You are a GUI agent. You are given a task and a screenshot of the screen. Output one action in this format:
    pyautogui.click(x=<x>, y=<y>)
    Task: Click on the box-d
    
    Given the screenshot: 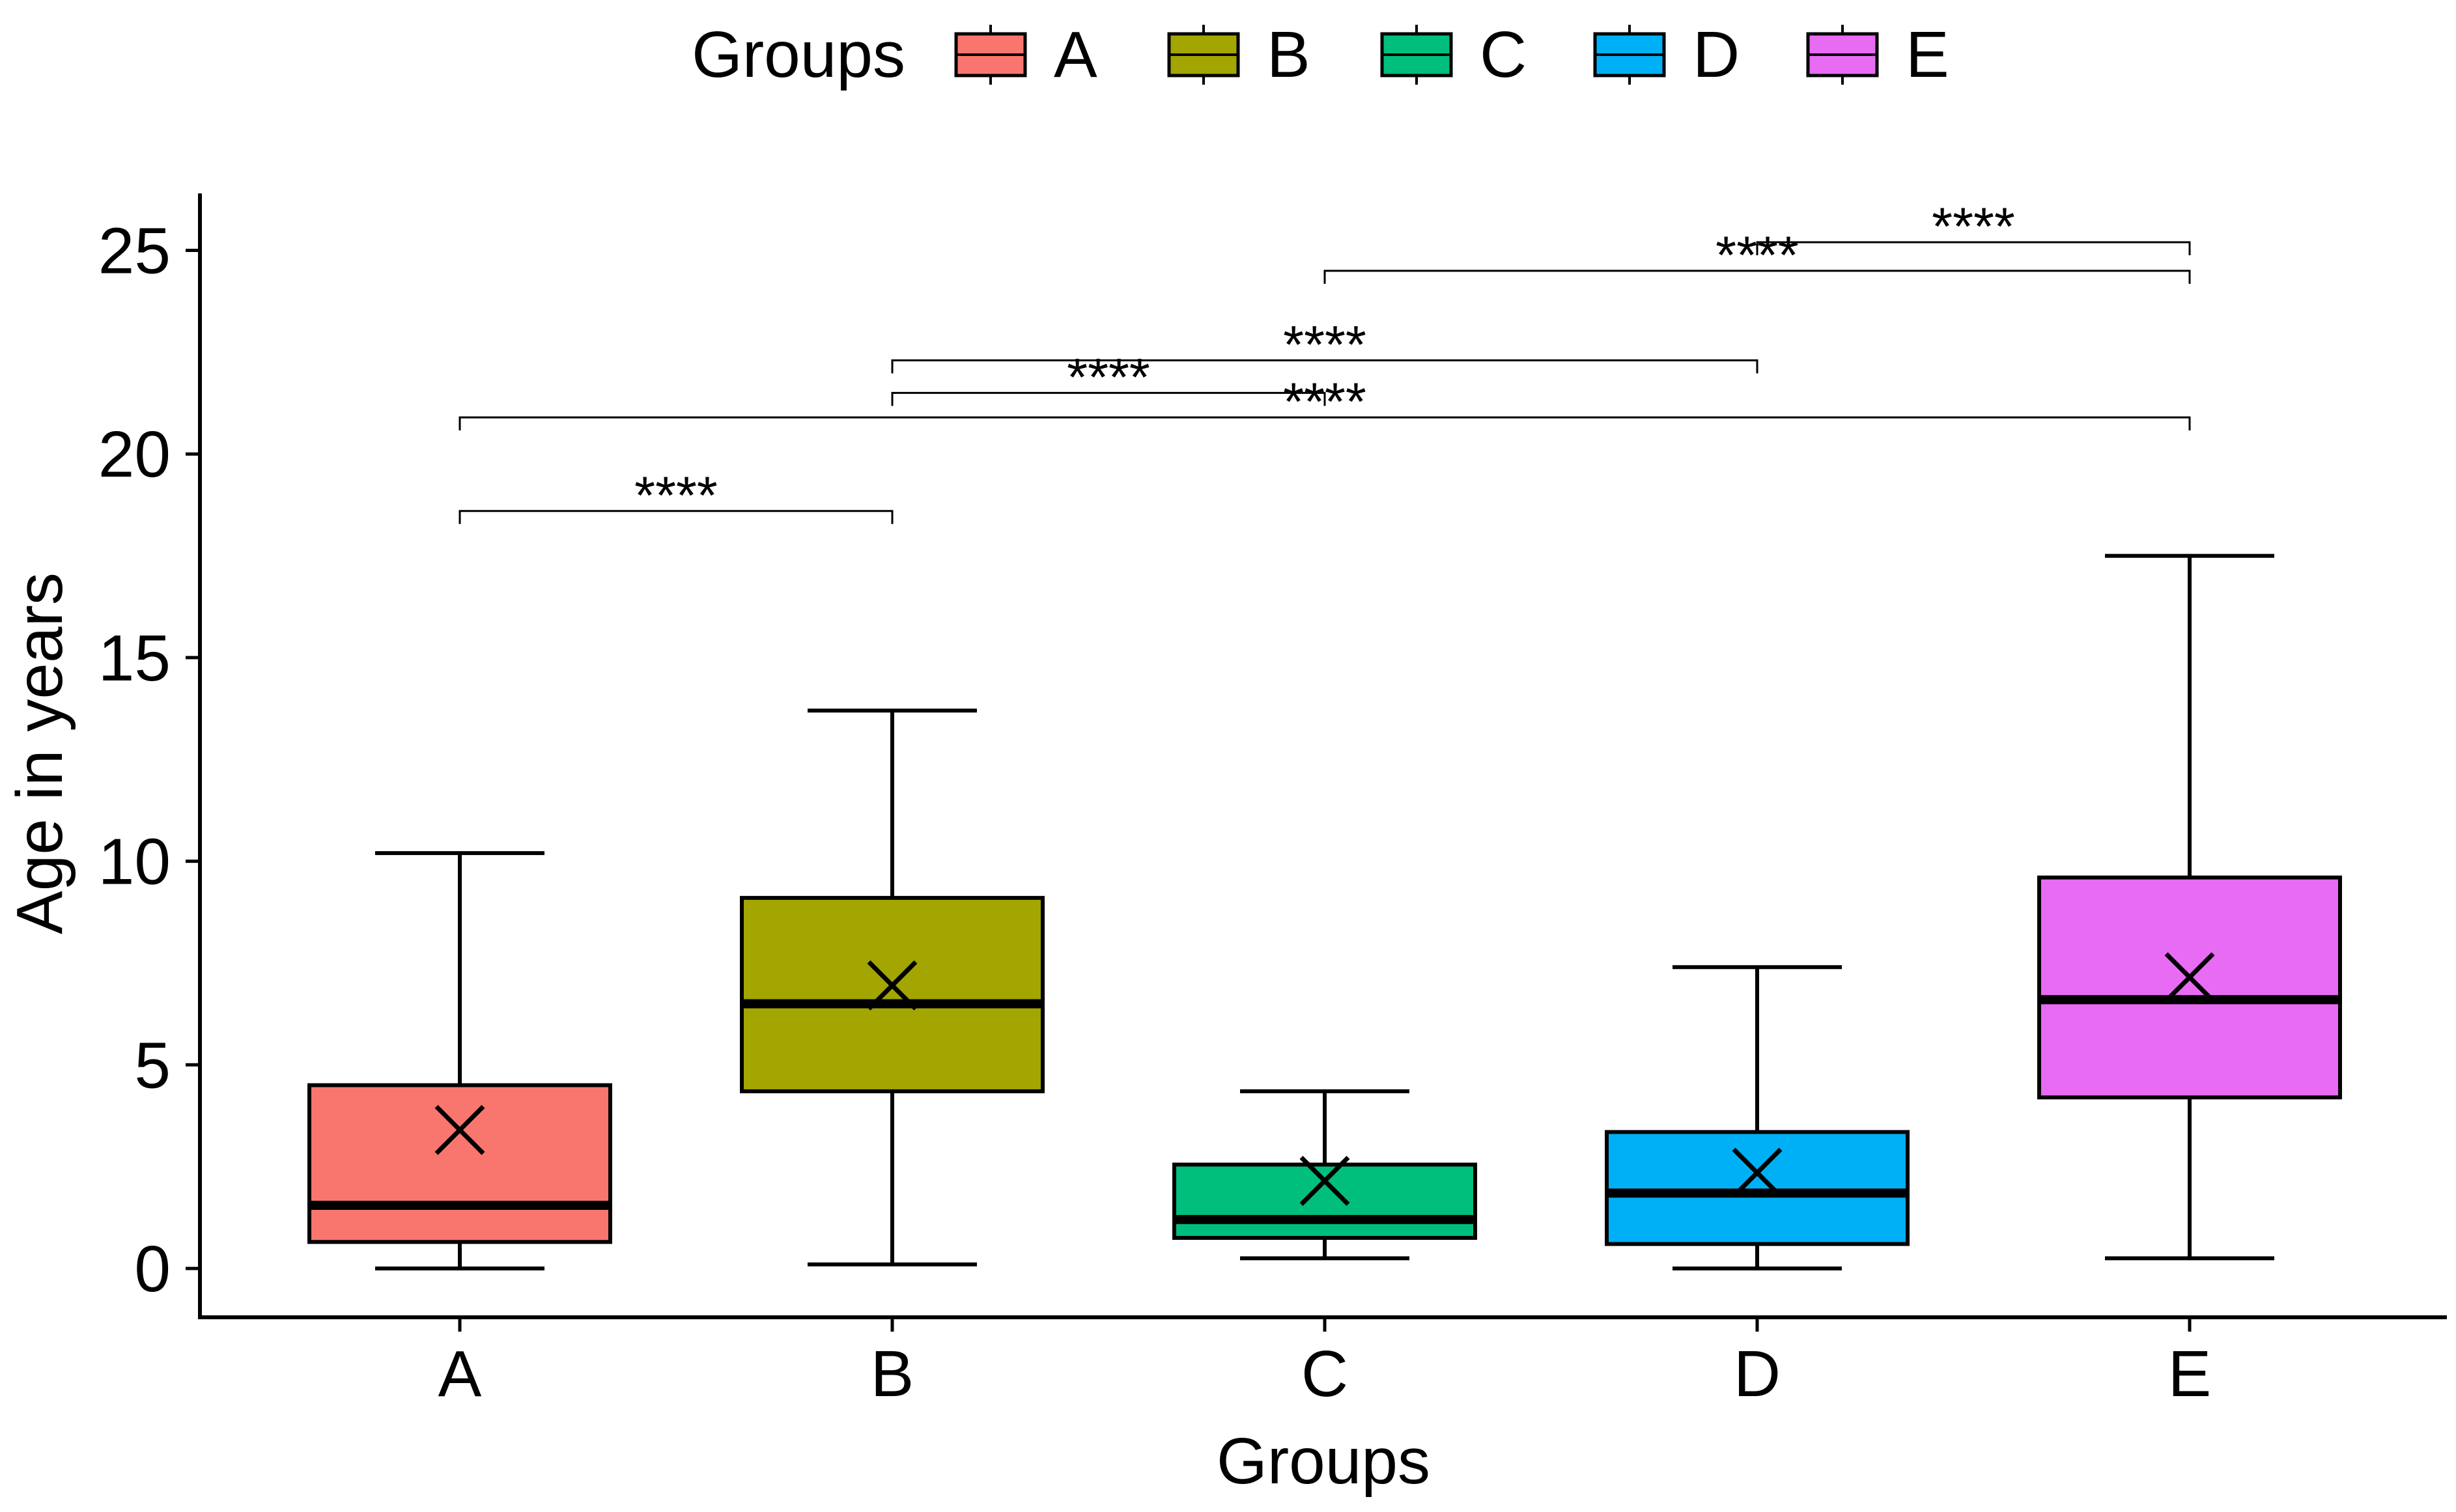 What is the action you would take?
    pyautogui.click(x=1757, y=1118)
    